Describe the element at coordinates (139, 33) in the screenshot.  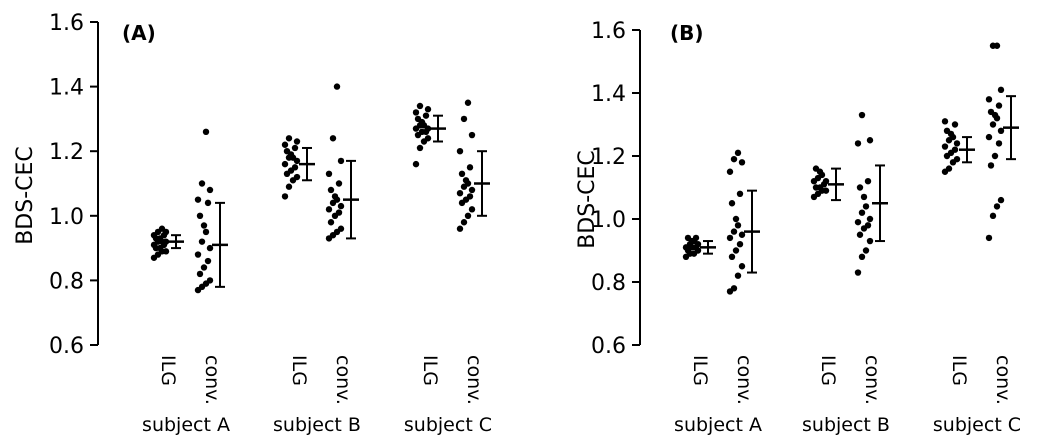
I see `panel-label: (A)` at that location.